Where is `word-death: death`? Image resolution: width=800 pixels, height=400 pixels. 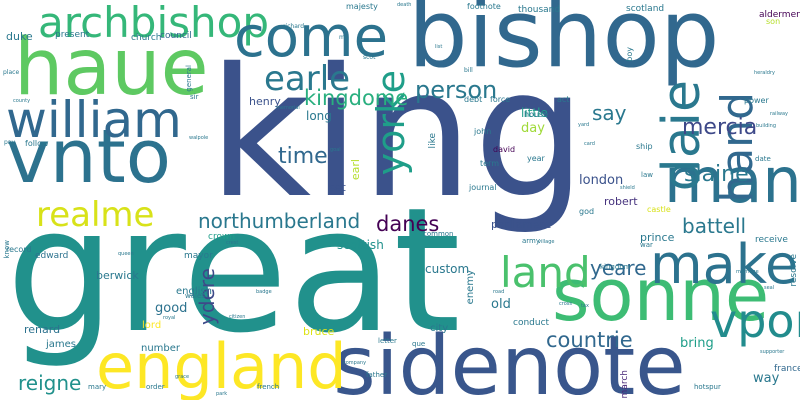 word-death: death is located at coordinates (404, 5).